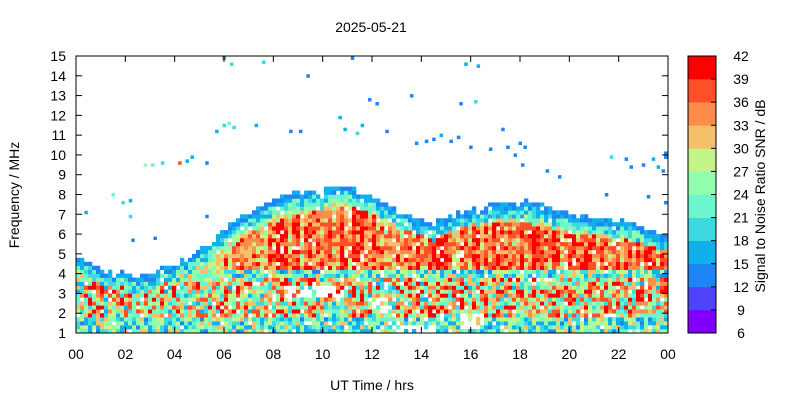 The width and height of the screenshot is (800, 400). Describe the element at coordinates (666, 153) in the screenshot. I see `sporadic-echo` at that location.